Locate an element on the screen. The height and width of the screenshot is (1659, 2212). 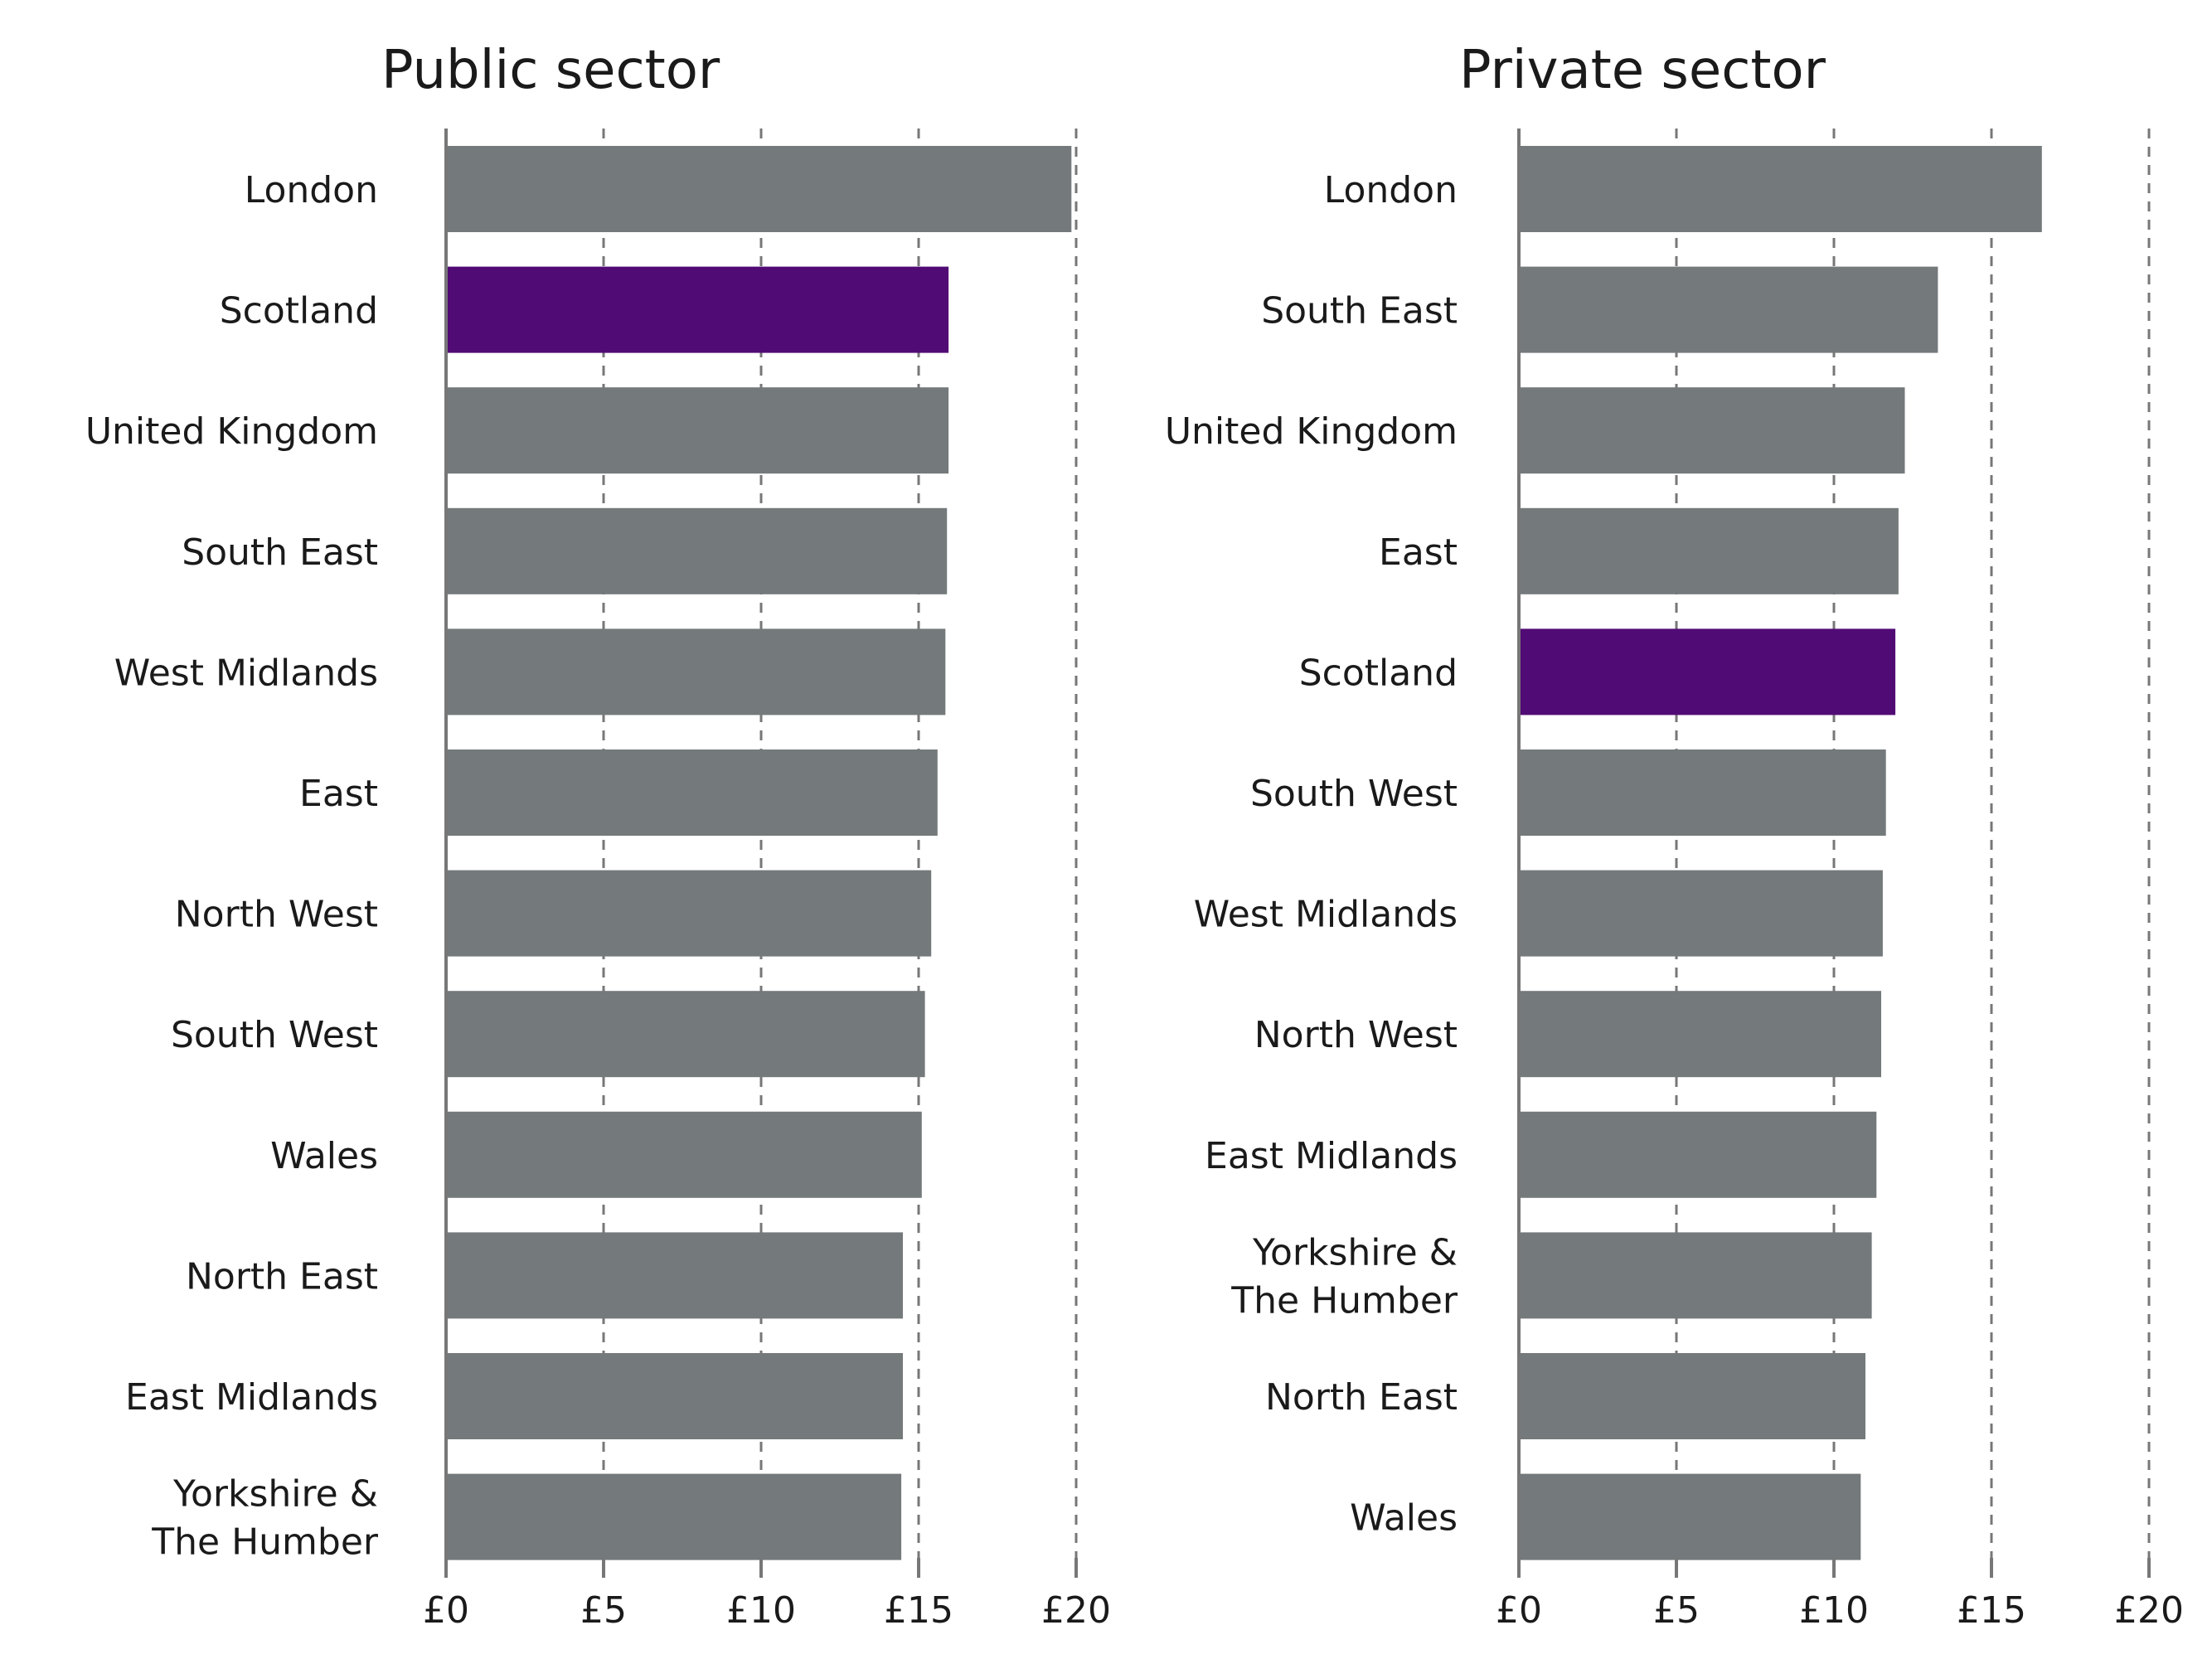
private-bar-yorkshire-the-humber is located at coordinates (1695, 1275).